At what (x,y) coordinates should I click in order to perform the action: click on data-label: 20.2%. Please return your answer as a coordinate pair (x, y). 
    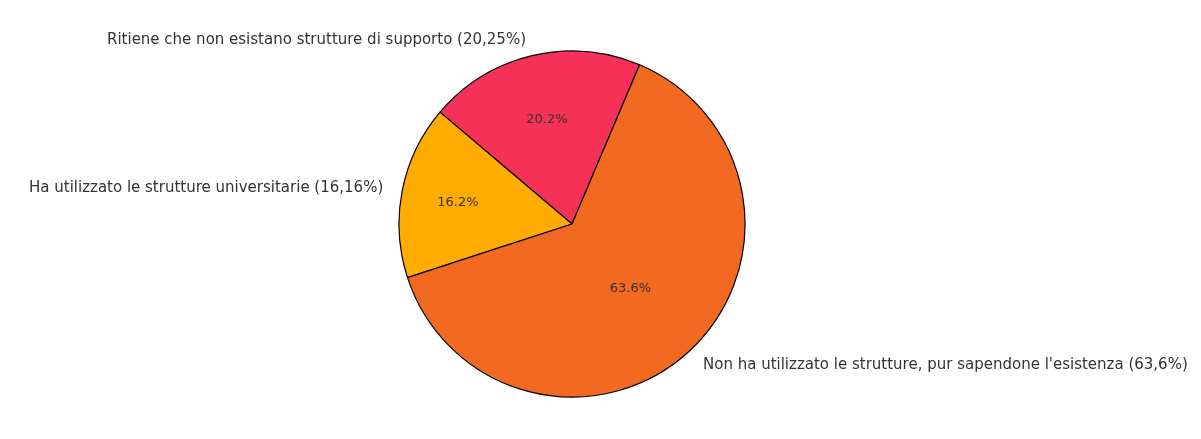
    Looking at the image, I should click on (547, 118).